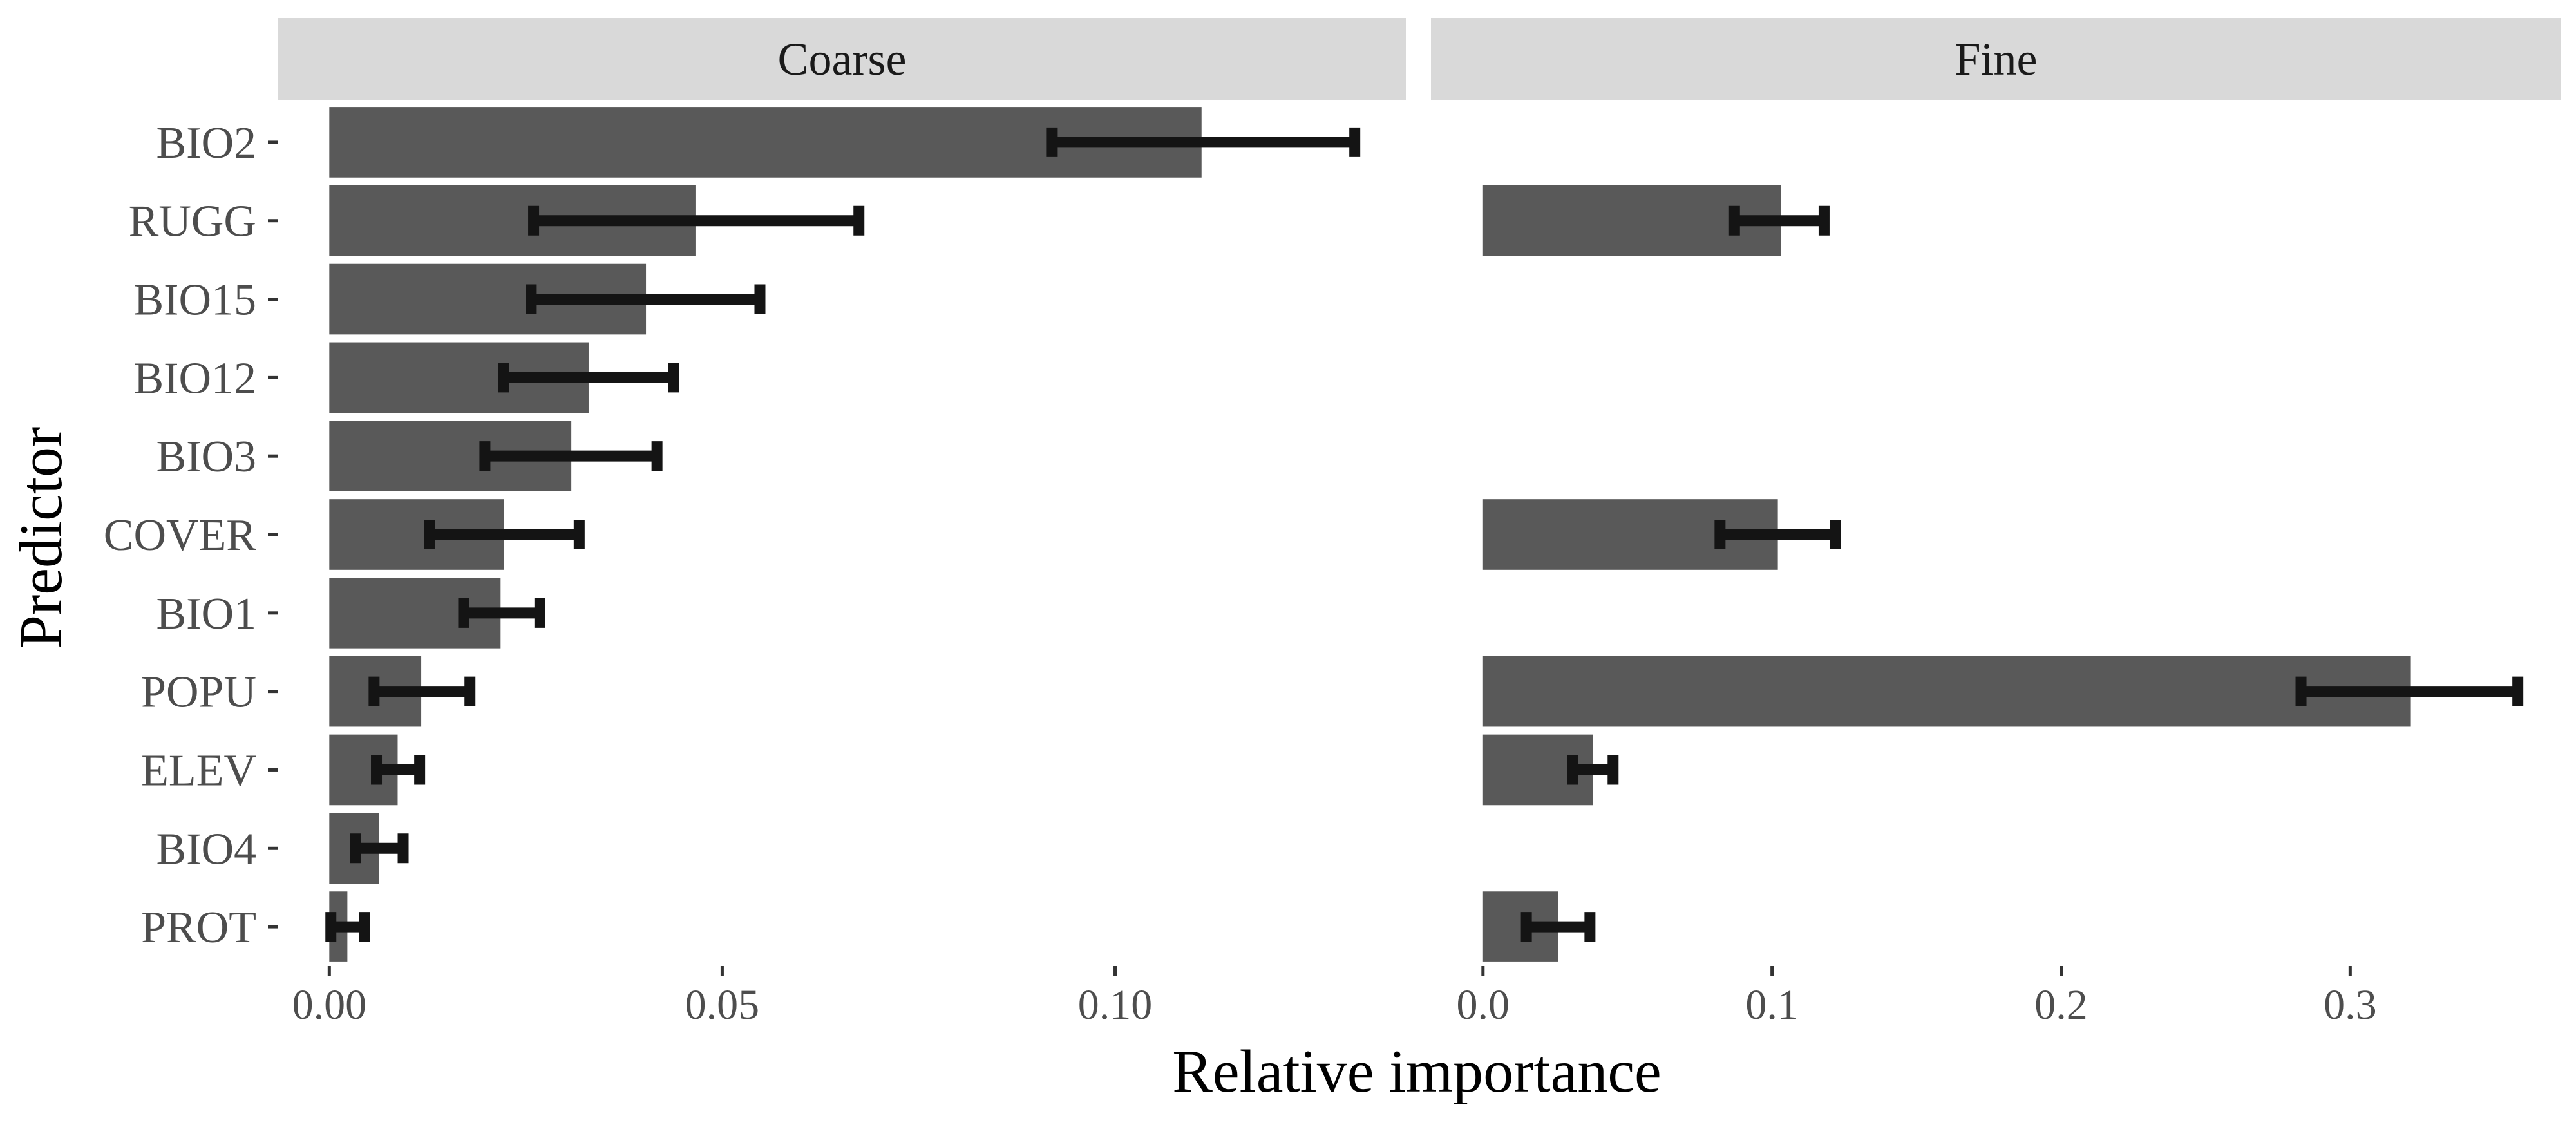 The width and height of the screenshot is (2576, 1127). Describe the element at coordinates (1779, 221) in the screenshot. I see `errorbar-fine-rugg` at that location.